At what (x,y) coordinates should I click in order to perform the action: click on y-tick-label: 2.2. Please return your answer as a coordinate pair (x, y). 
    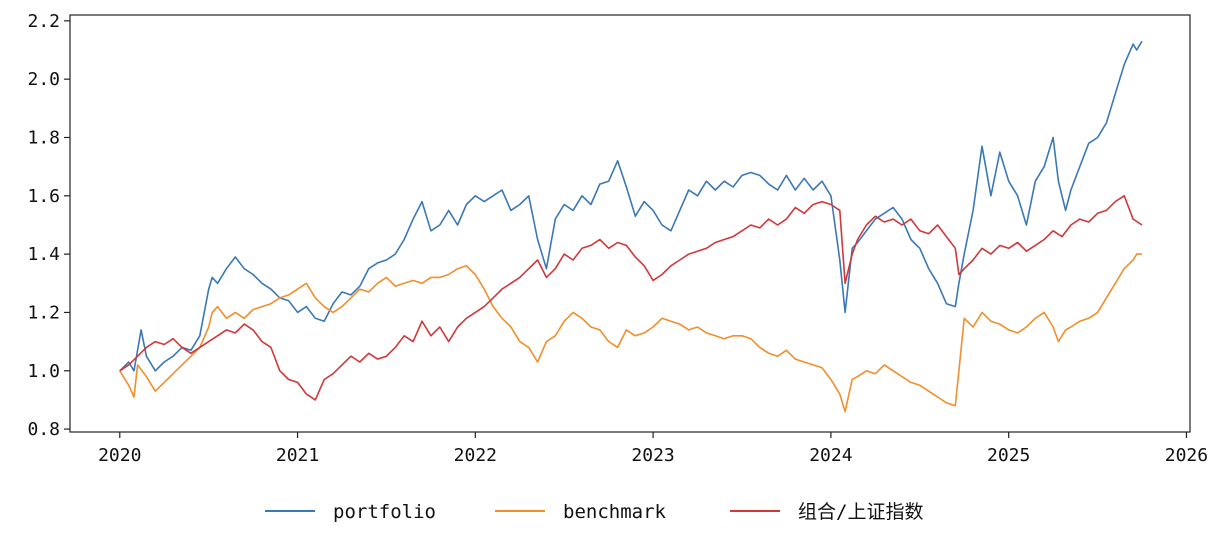
    Looking at the image, I should click on (43, 21).